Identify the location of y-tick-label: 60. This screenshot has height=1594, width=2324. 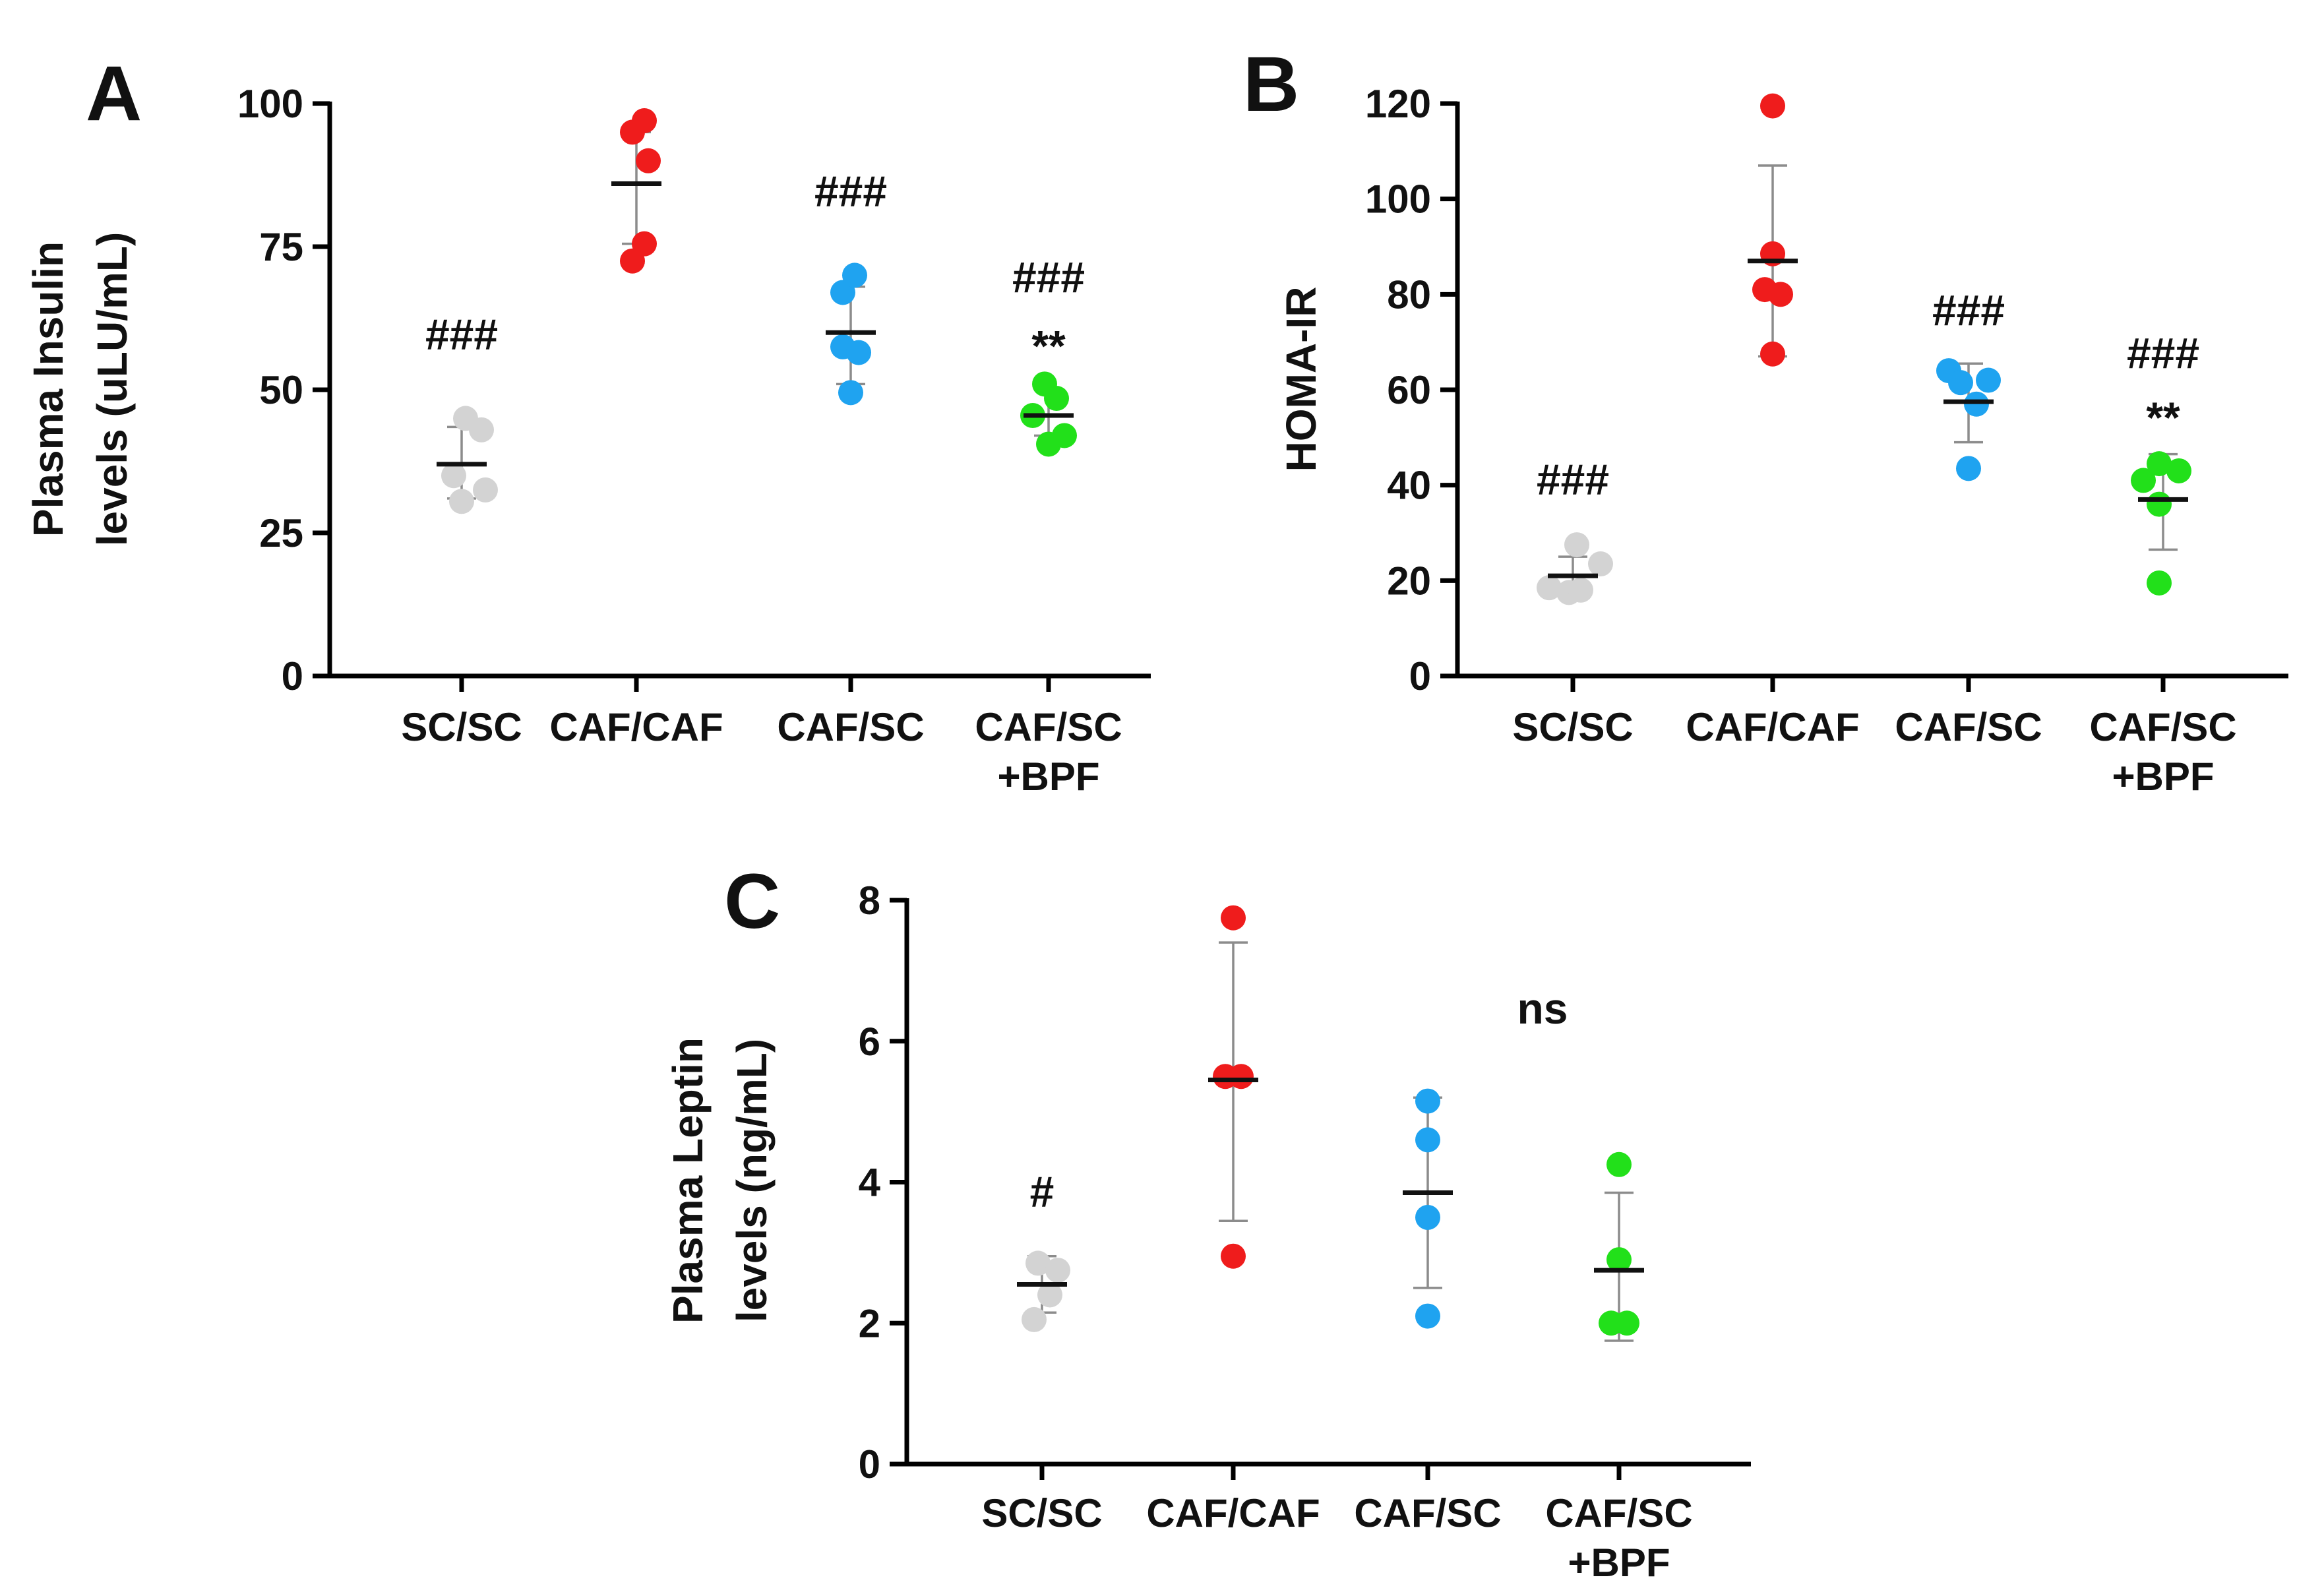
(1409, 390).